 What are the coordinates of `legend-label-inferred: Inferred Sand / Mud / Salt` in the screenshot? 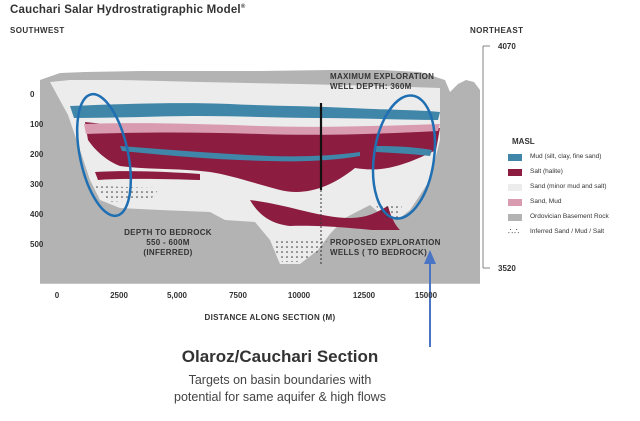 It's located at (567, 231).